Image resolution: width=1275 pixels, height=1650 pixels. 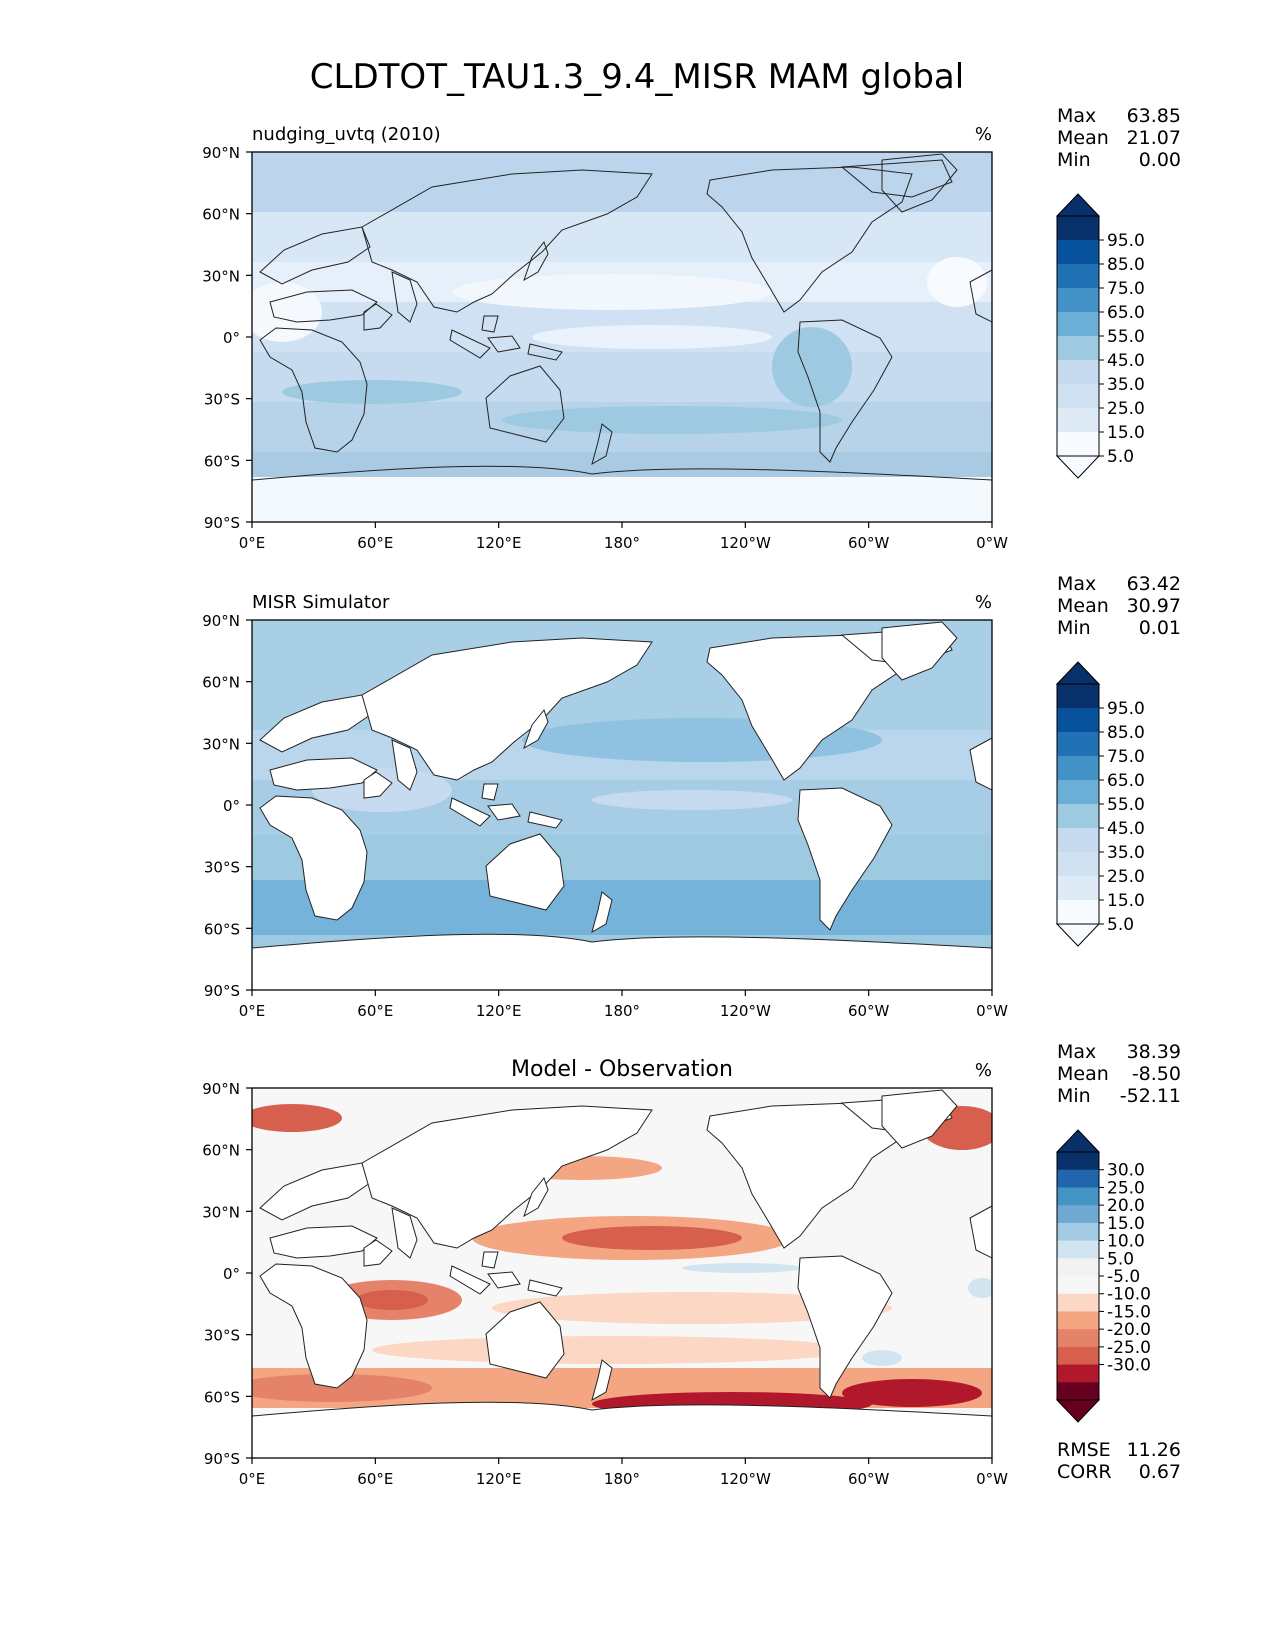 I want to click on metric-label: RMSE, so click(x=1084, y=1450).